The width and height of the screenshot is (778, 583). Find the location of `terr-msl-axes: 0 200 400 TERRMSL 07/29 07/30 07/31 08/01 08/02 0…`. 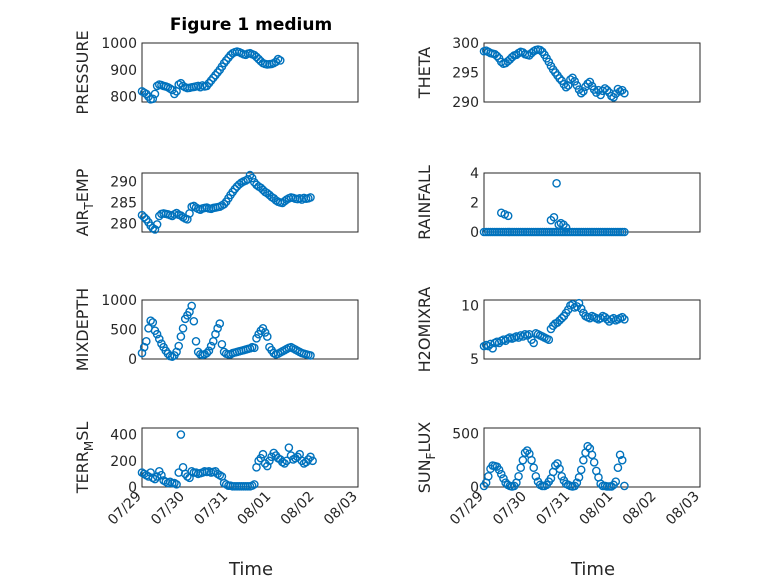

terr-msl-axes: 0 200 400 TERRMSL 07/29 07/30 07/31 08/01 08/02 0… is located at coordinates (217, 475).